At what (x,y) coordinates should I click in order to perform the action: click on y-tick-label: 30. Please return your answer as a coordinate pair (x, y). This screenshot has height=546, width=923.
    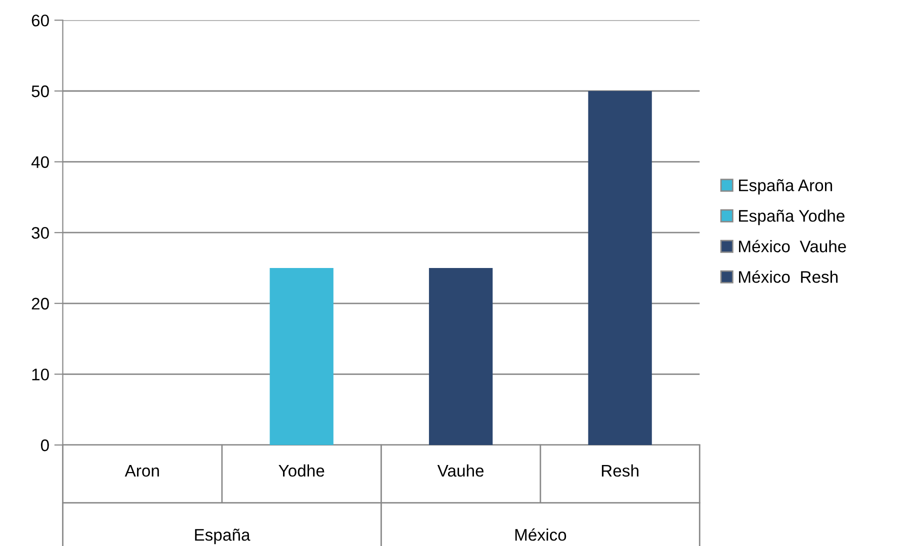
    Looking at the image, I should click on (40, 232).